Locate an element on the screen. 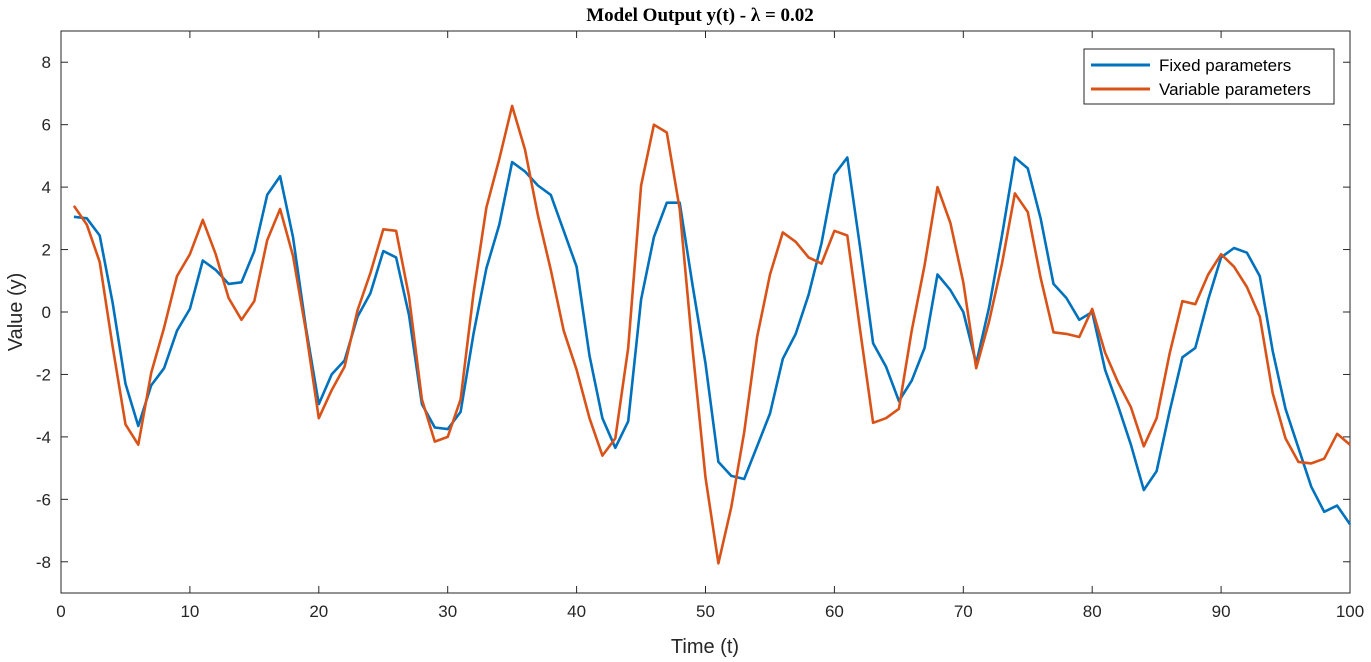 This screenshot has width=1371, height=662. y-axis-label: Value (y) is located at coordinates (16, 312).